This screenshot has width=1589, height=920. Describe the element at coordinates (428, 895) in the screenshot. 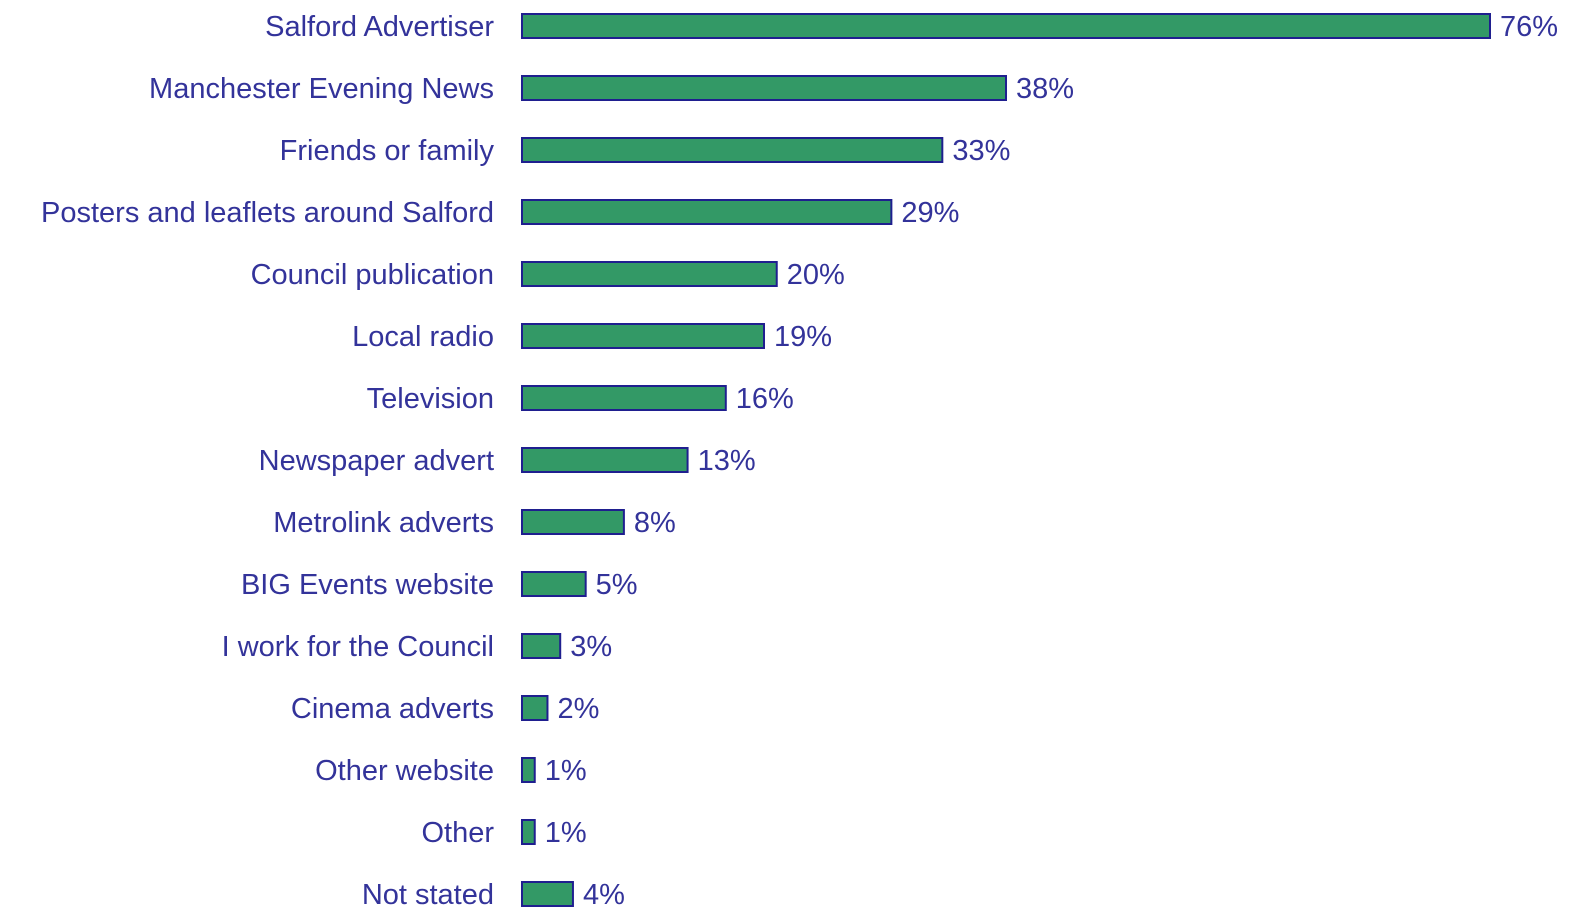

I see `category-label: Not stated` at that location.